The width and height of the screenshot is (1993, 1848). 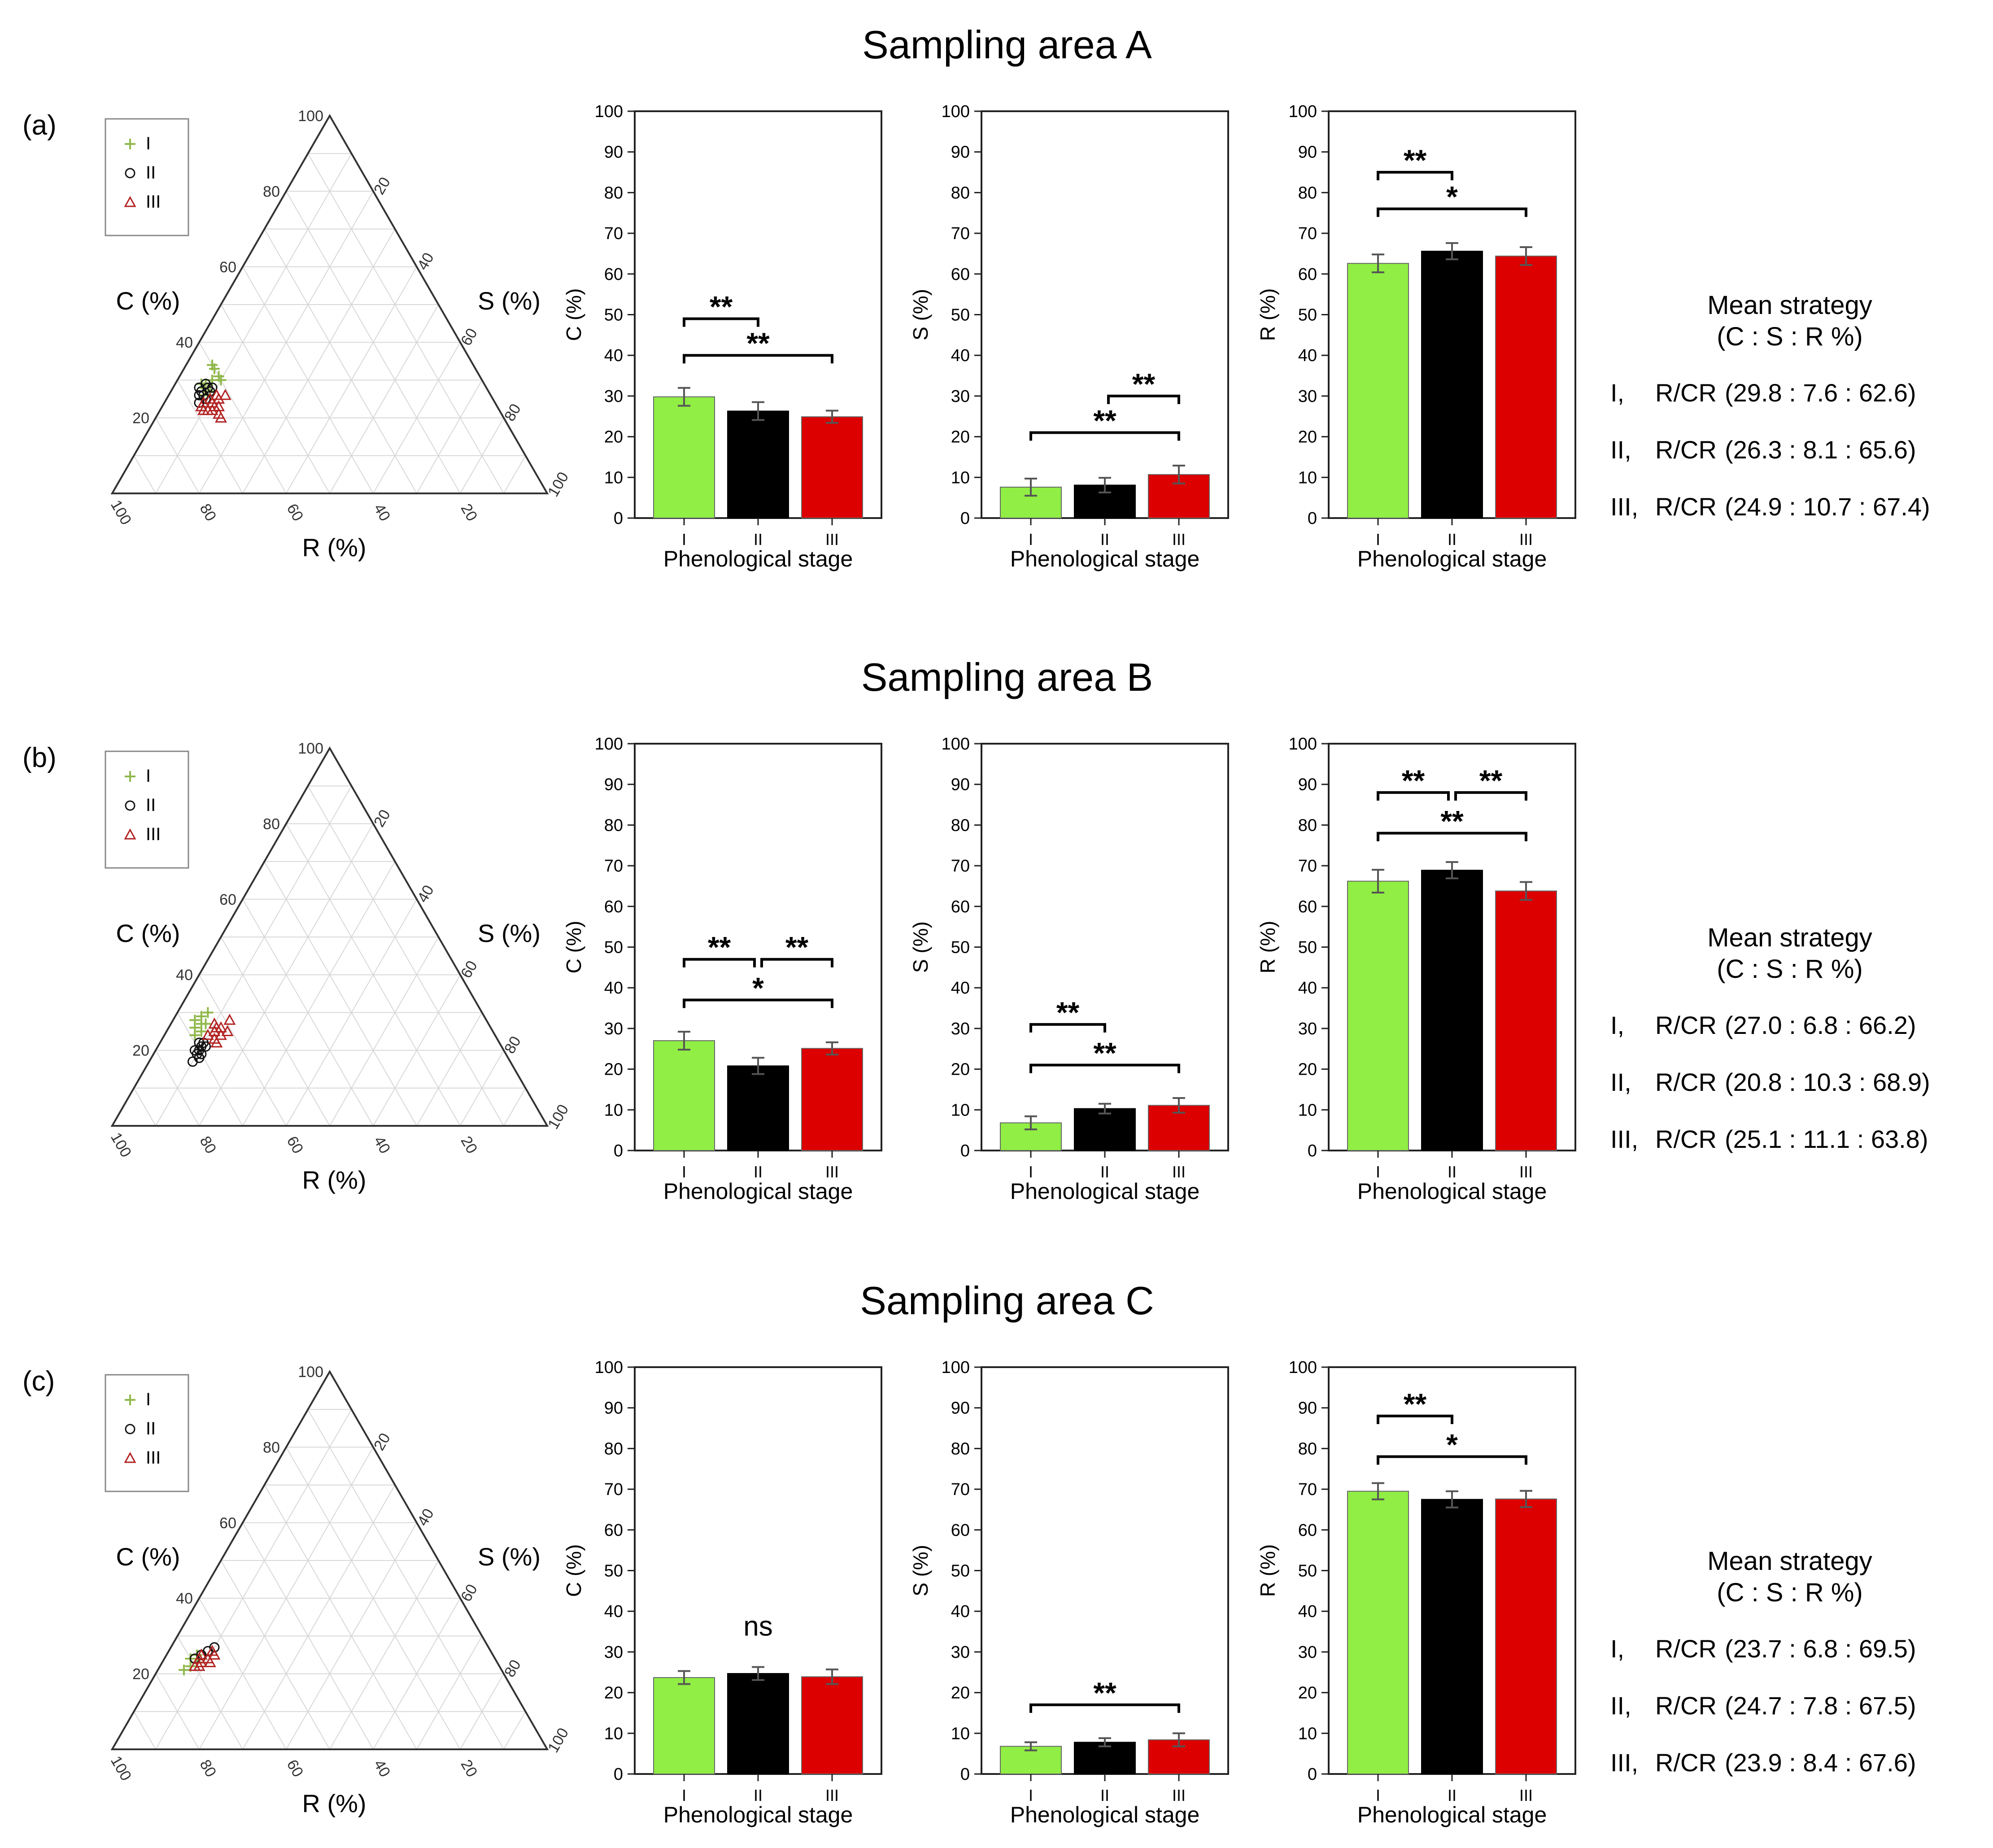 What do you see at coordinates (39, 125) in the screenshot?
I see `panel-letter: (a)` at bounding box center [39, 125].